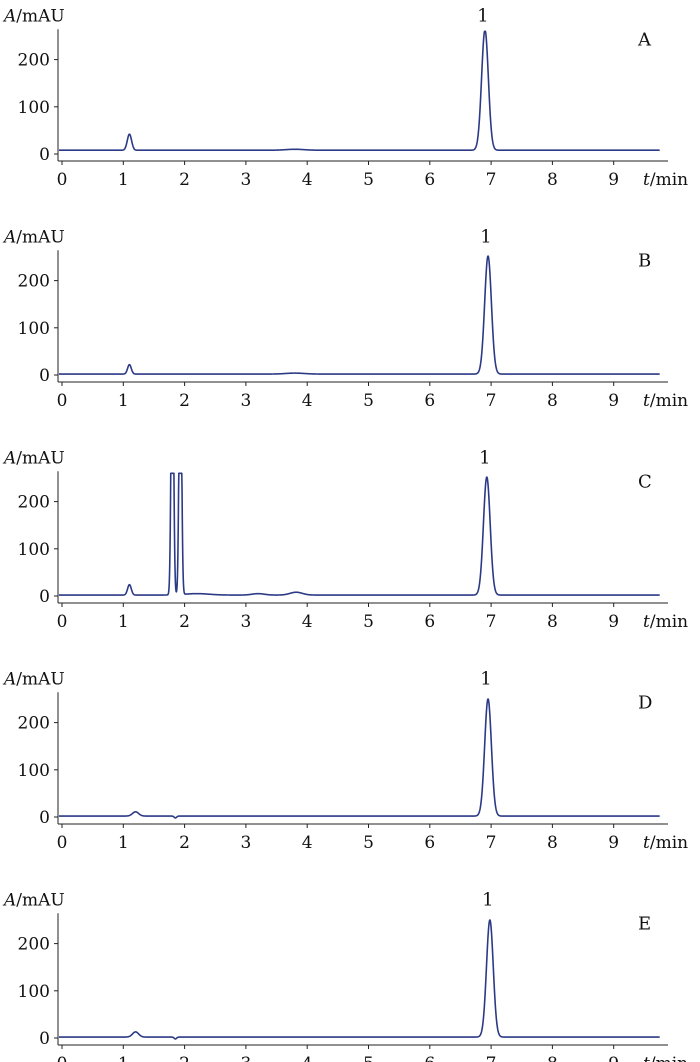  Describe the element at coordinates (644, 260) in the screenshot. I see `panel-label: B` at that location.